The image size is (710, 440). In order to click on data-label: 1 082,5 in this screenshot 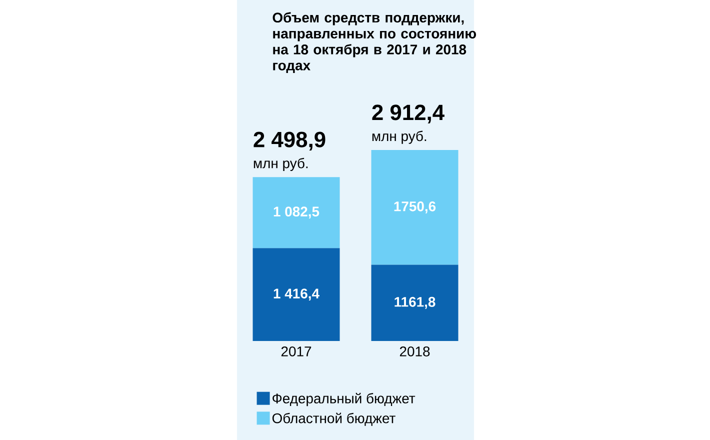, I will do `click(297, 212)`.